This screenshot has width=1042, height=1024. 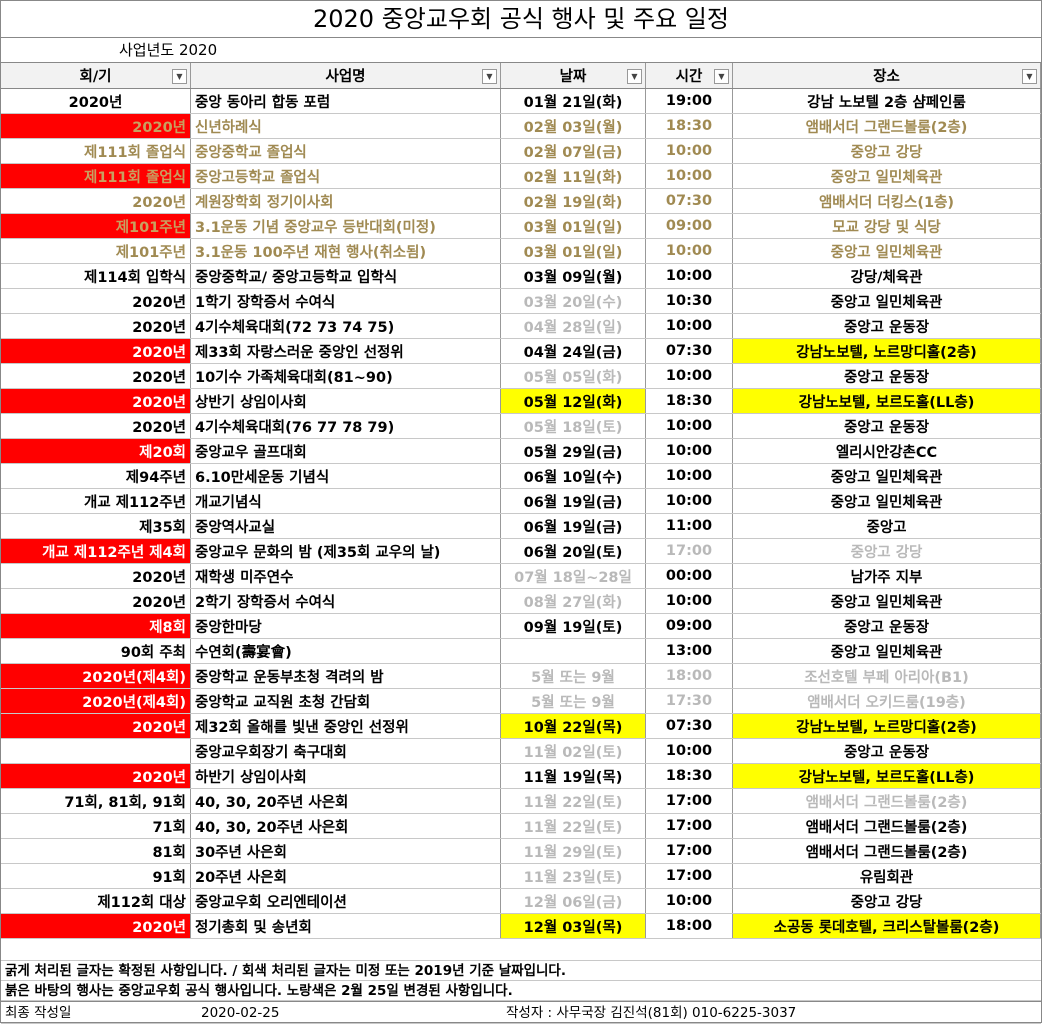 I want to click on cell-text: 40, 30, 20주년 사은회, so click(x=272, y=802).